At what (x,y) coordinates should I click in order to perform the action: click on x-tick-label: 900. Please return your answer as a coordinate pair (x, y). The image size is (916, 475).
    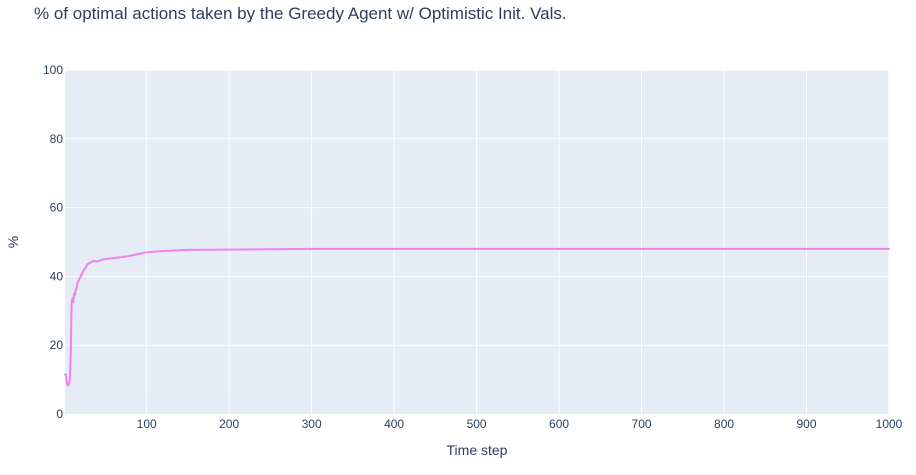
    Looking at the image, I should click on (807, 424).